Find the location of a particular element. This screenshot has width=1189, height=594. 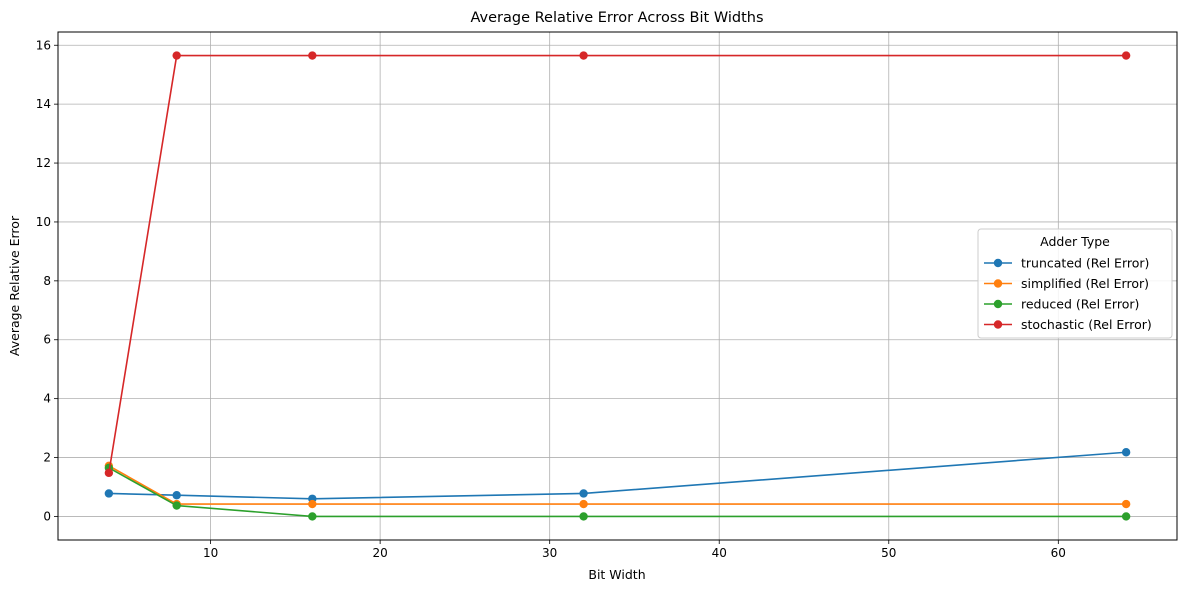

x-tick-label: 50 is located at coordinates (888, 553).